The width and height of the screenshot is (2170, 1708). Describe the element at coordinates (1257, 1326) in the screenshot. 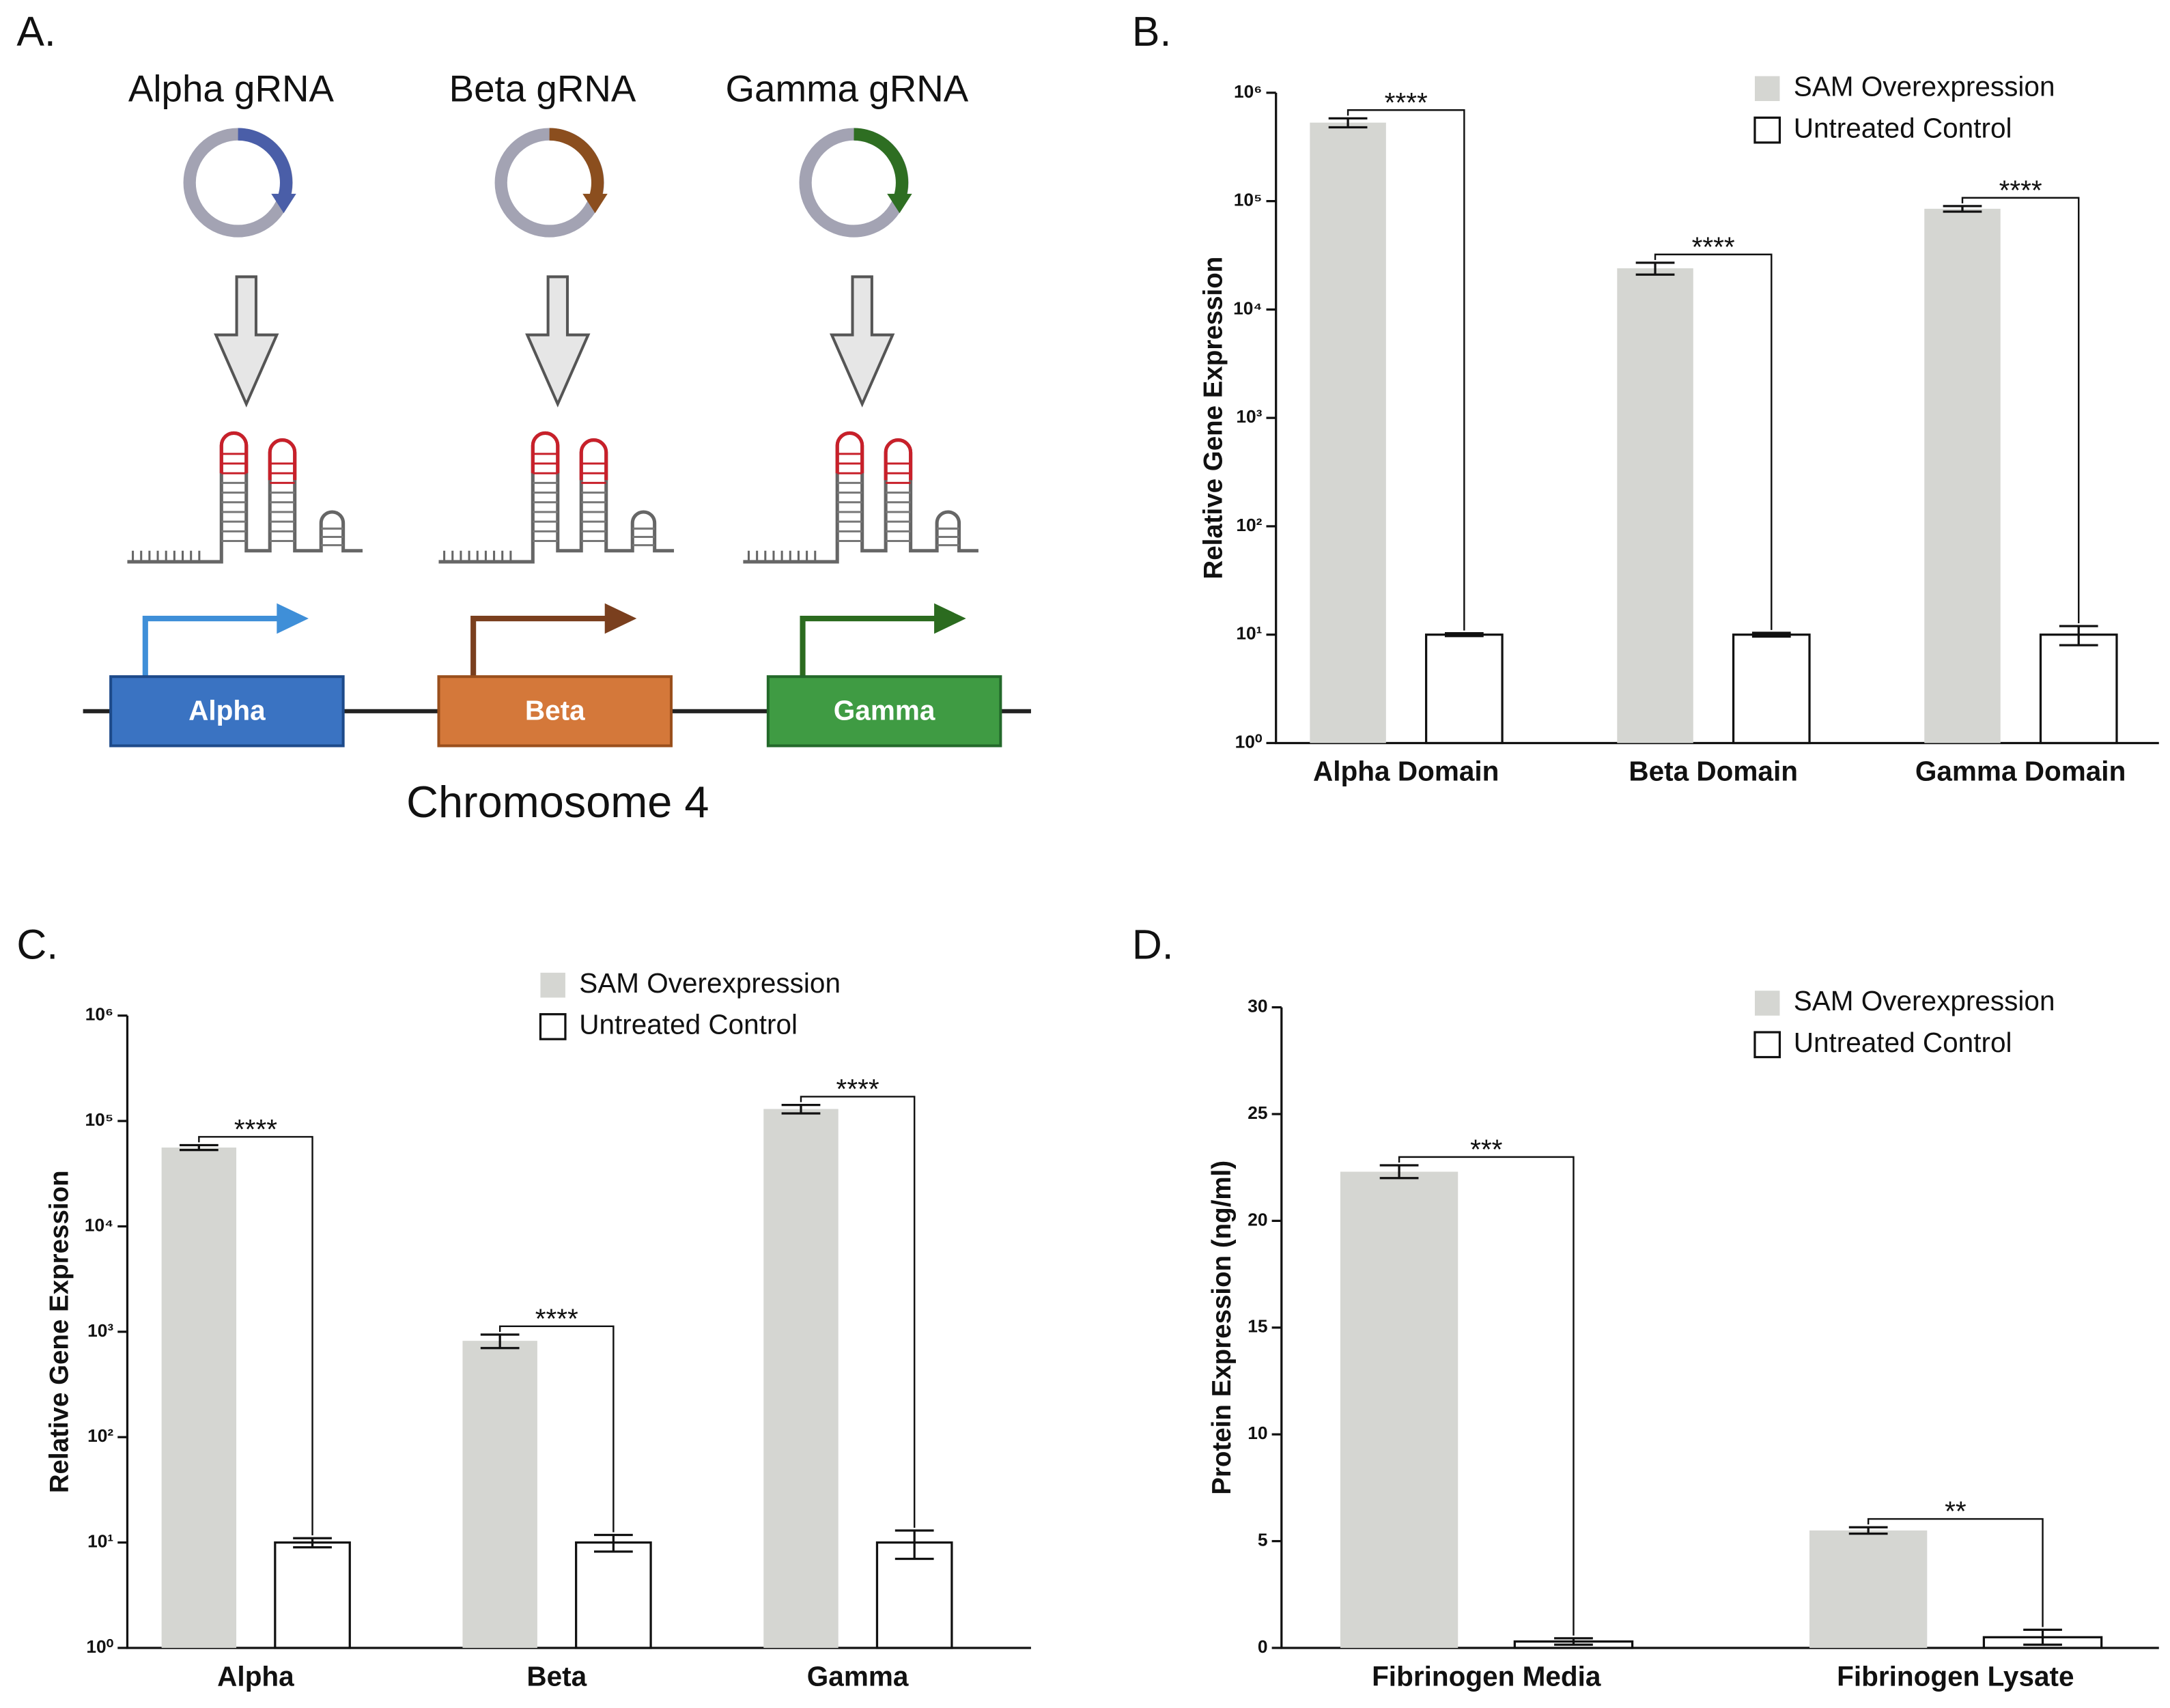

I see `y-tick-label: 15` at that location.